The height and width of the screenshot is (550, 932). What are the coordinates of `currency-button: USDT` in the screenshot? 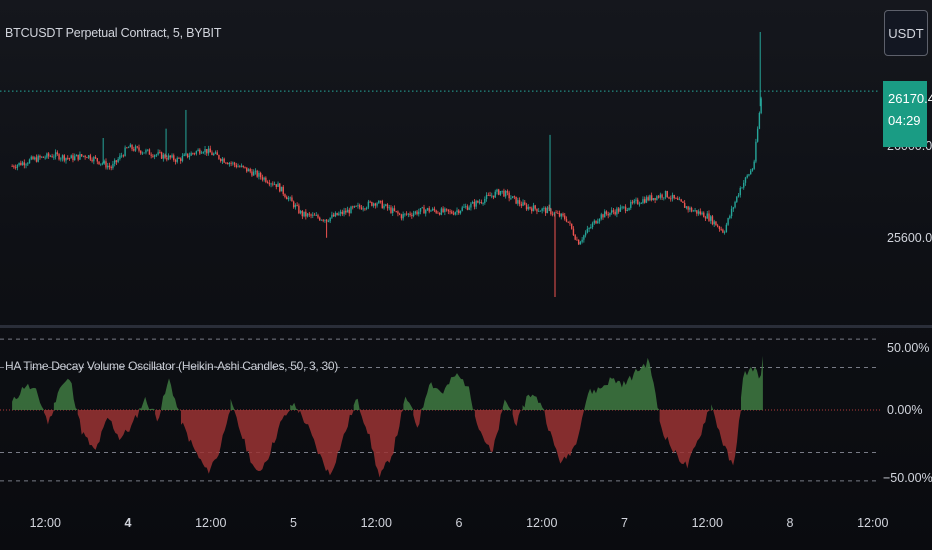 It's located at (906, 33).